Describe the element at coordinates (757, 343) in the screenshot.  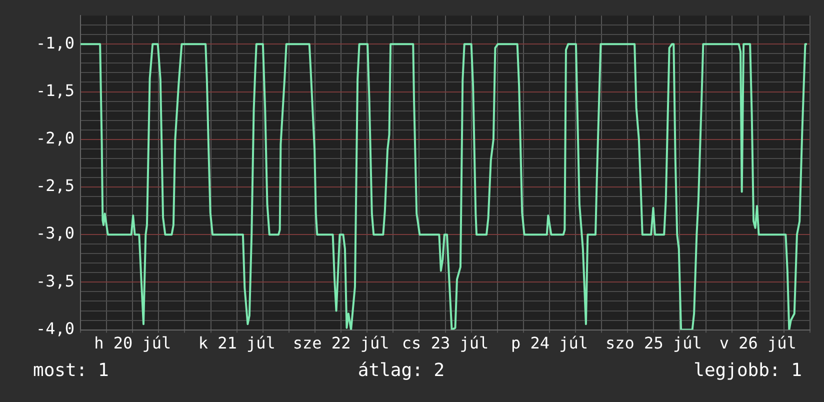
I see `x-tick-label: v 26 júl` at that location.